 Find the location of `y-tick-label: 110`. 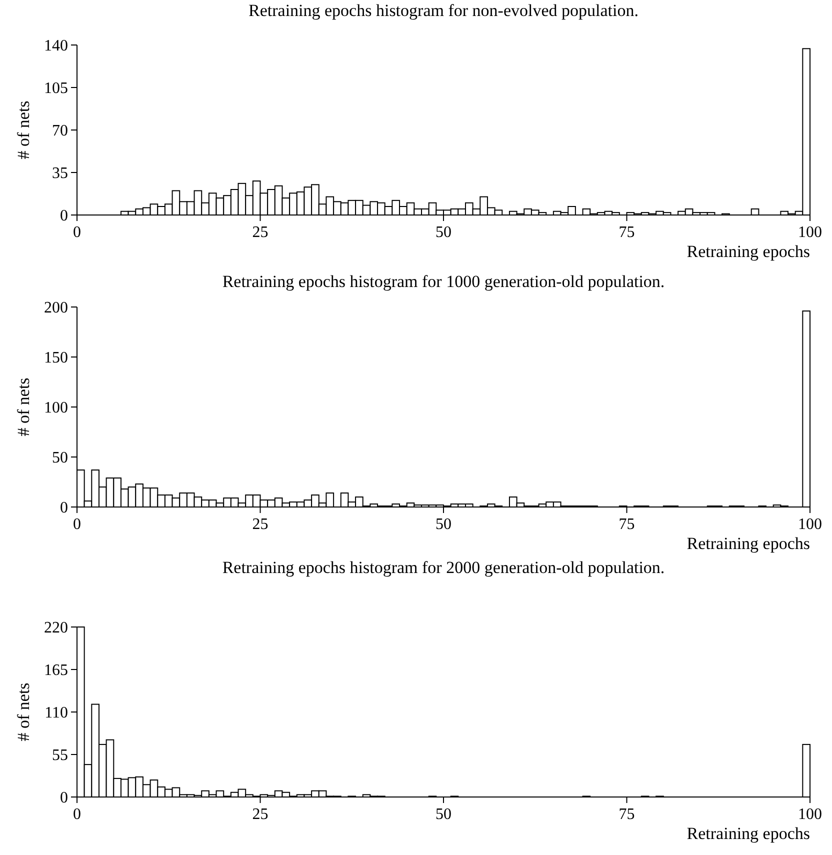

y-tick-label: 110 is located at coordinates (56, 713).